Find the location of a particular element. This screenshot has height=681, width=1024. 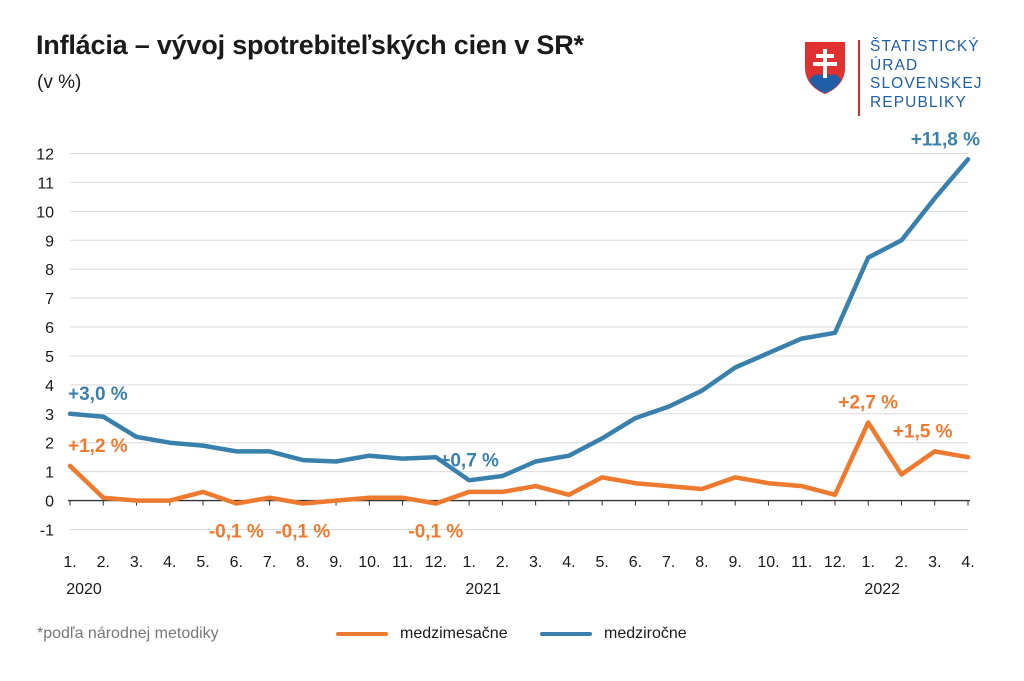

y-tick-label: 3 is located at coordinates (49, 415).